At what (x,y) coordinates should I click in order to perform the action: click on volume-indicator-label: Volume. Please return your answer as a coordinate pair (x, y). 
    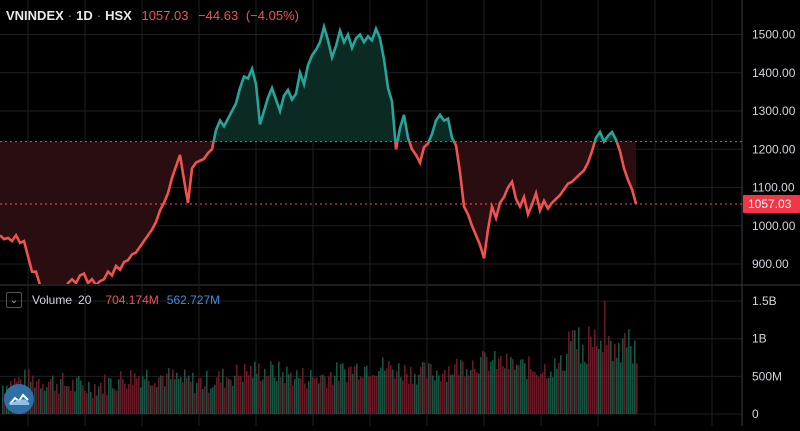
    Looking at the image, I should click on (52, 300).